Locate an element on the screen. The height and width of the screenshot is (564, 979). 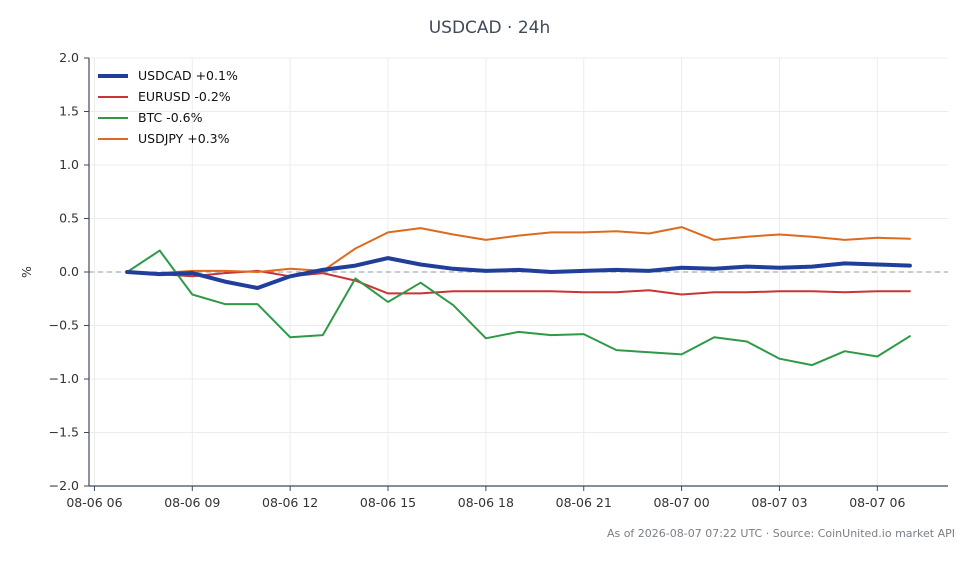
x-tick-label: 08-06 15 is located at coordinates (388, 502).